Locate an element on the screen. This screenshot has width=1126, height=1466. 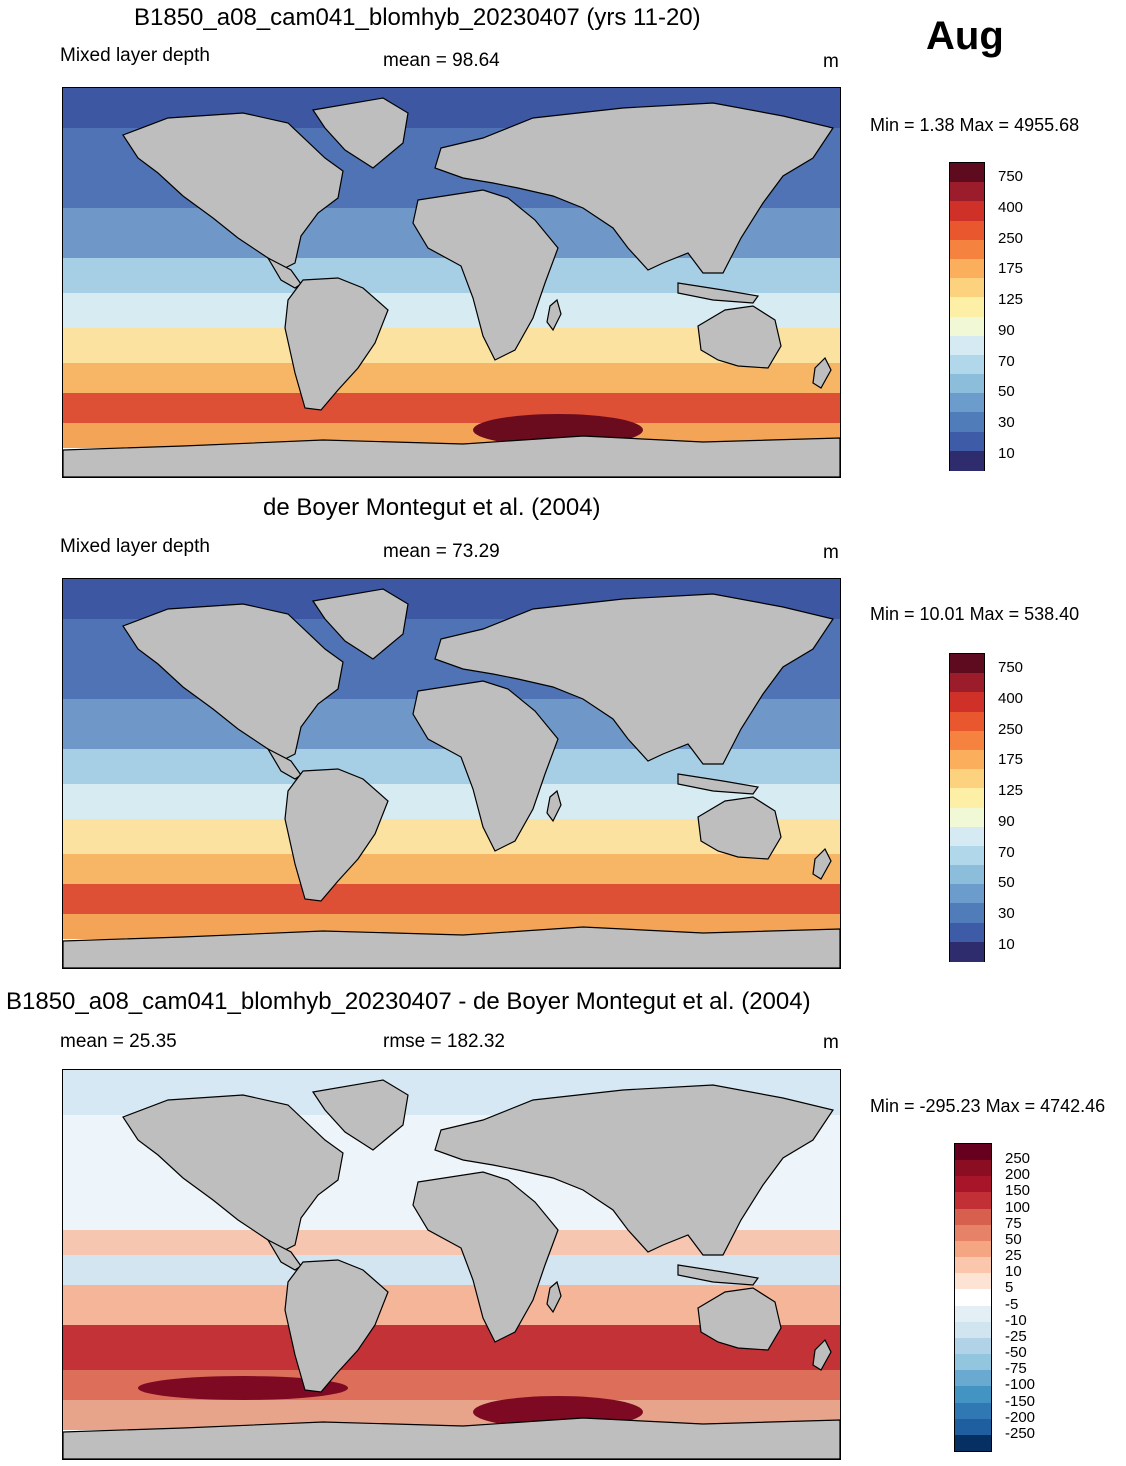
colorbar-label: 200 is located at coordinates (1018, 1175).